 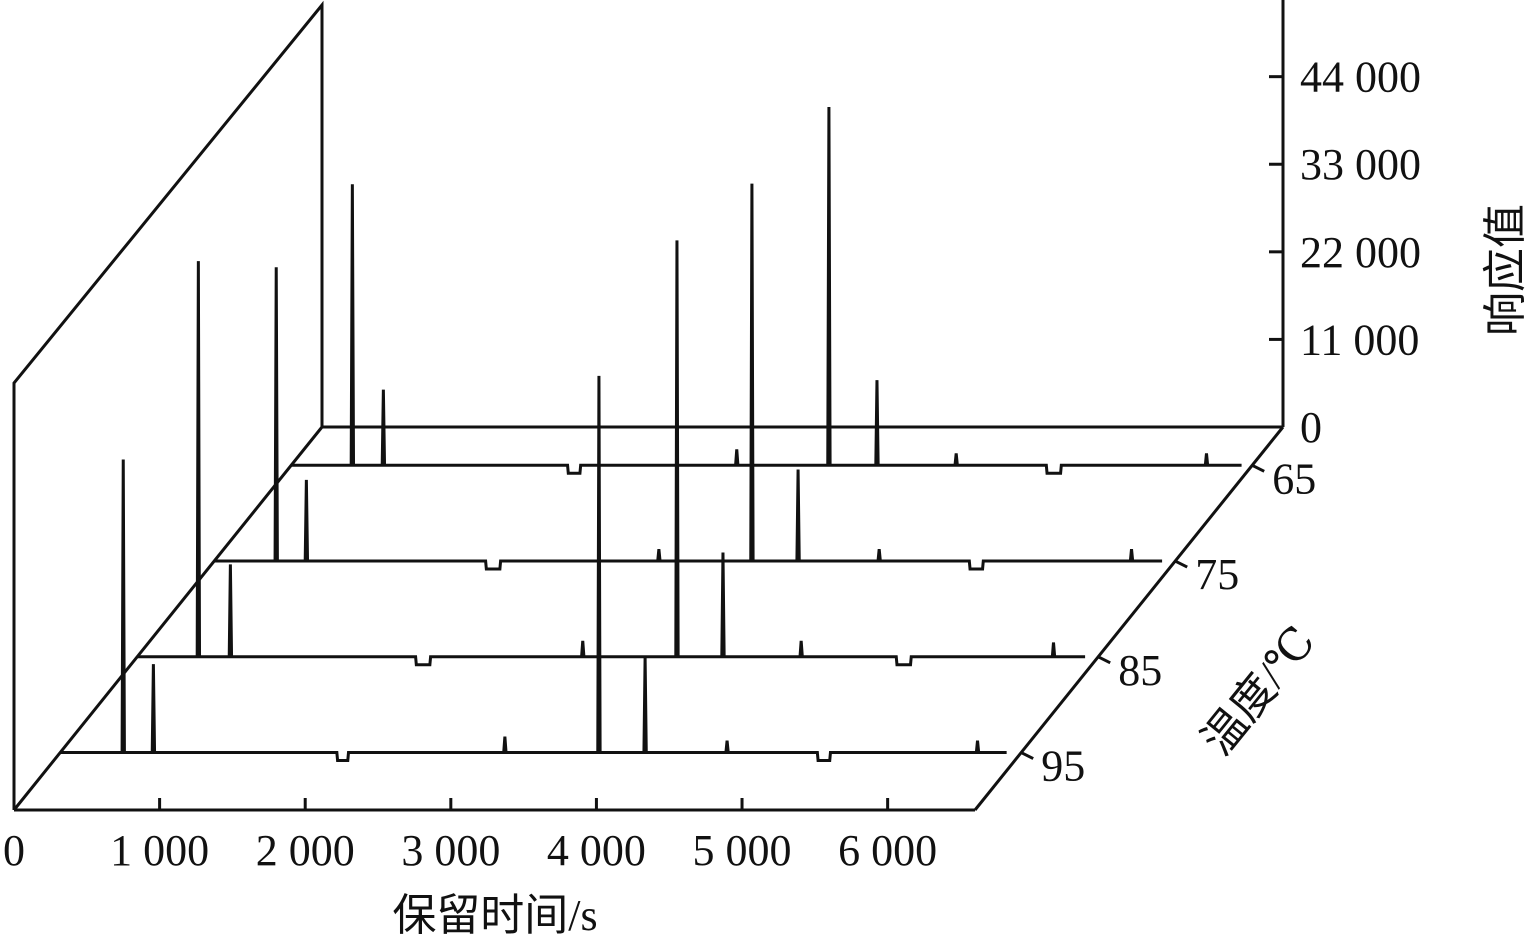 What do you see at coordinates (1360, 252) in the screenshot?
I see `y-tick-label: 22 000` at bounding box center [1360, 252].